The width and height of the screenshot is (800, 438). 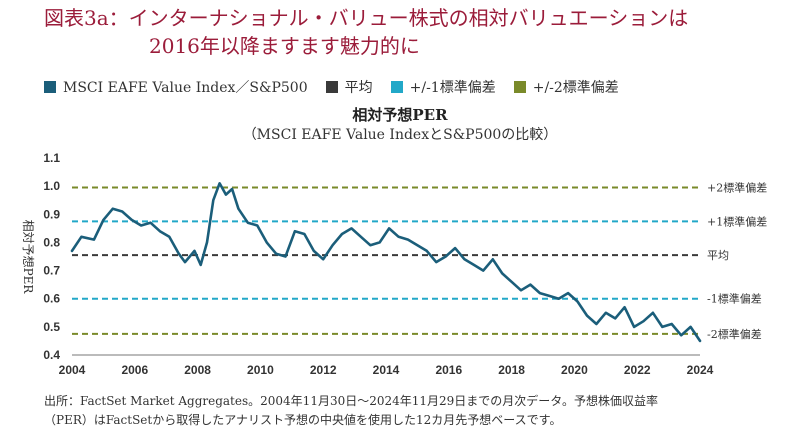 I want to click on x-tick-label: 2024, so click(x=700, y=370).